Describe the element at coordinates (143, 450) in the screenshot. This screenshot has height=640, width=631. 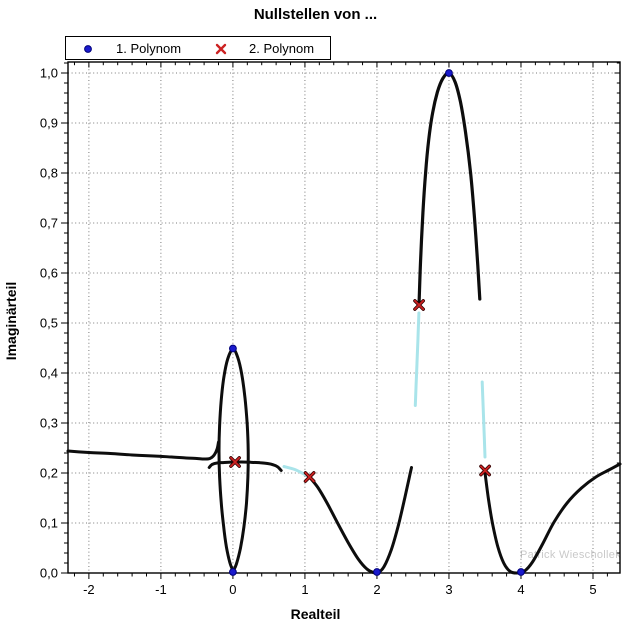
I see `curve-locus-left-upper` at that location.